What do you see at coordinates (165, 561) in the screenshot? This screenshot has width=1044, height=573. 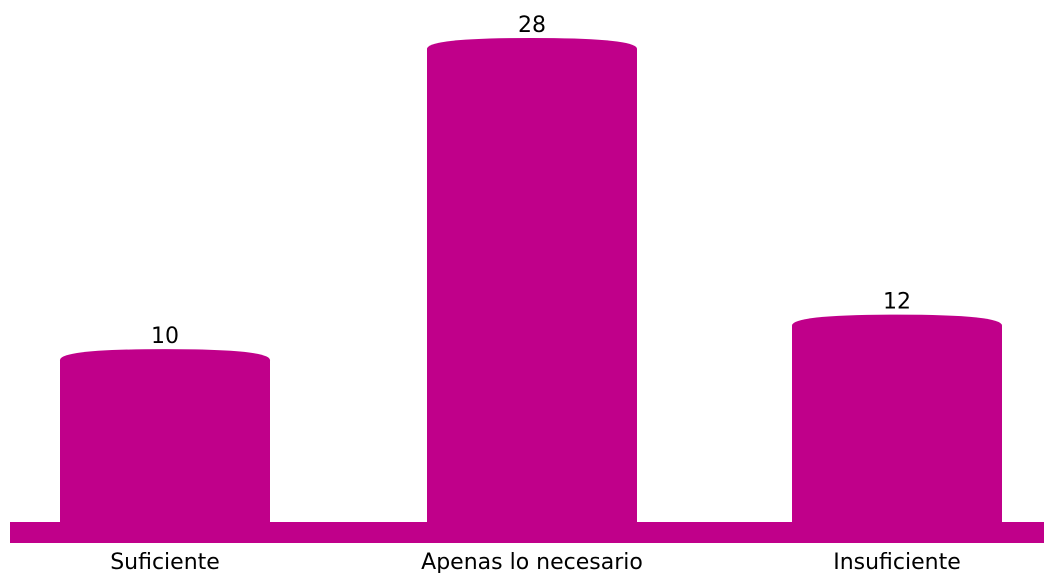 I see `category-label: Suficiente` at bounding box center [165, 561].